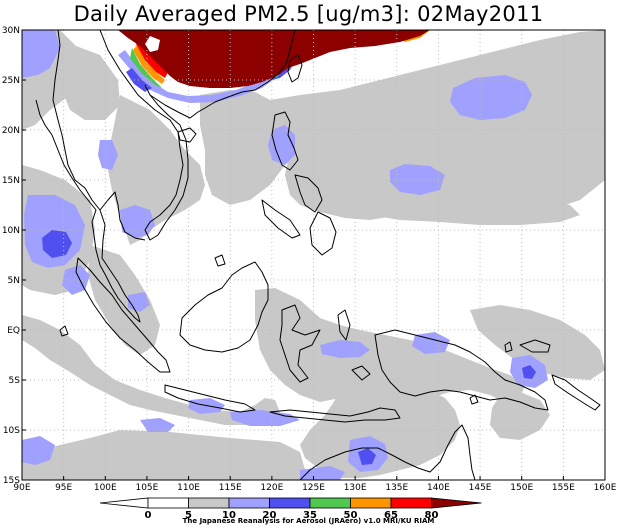 The image size is (617, 529). Describe the element at coordinates (396, 488) in the screenshot. I see `lon-tick-label: 135E` at that location.